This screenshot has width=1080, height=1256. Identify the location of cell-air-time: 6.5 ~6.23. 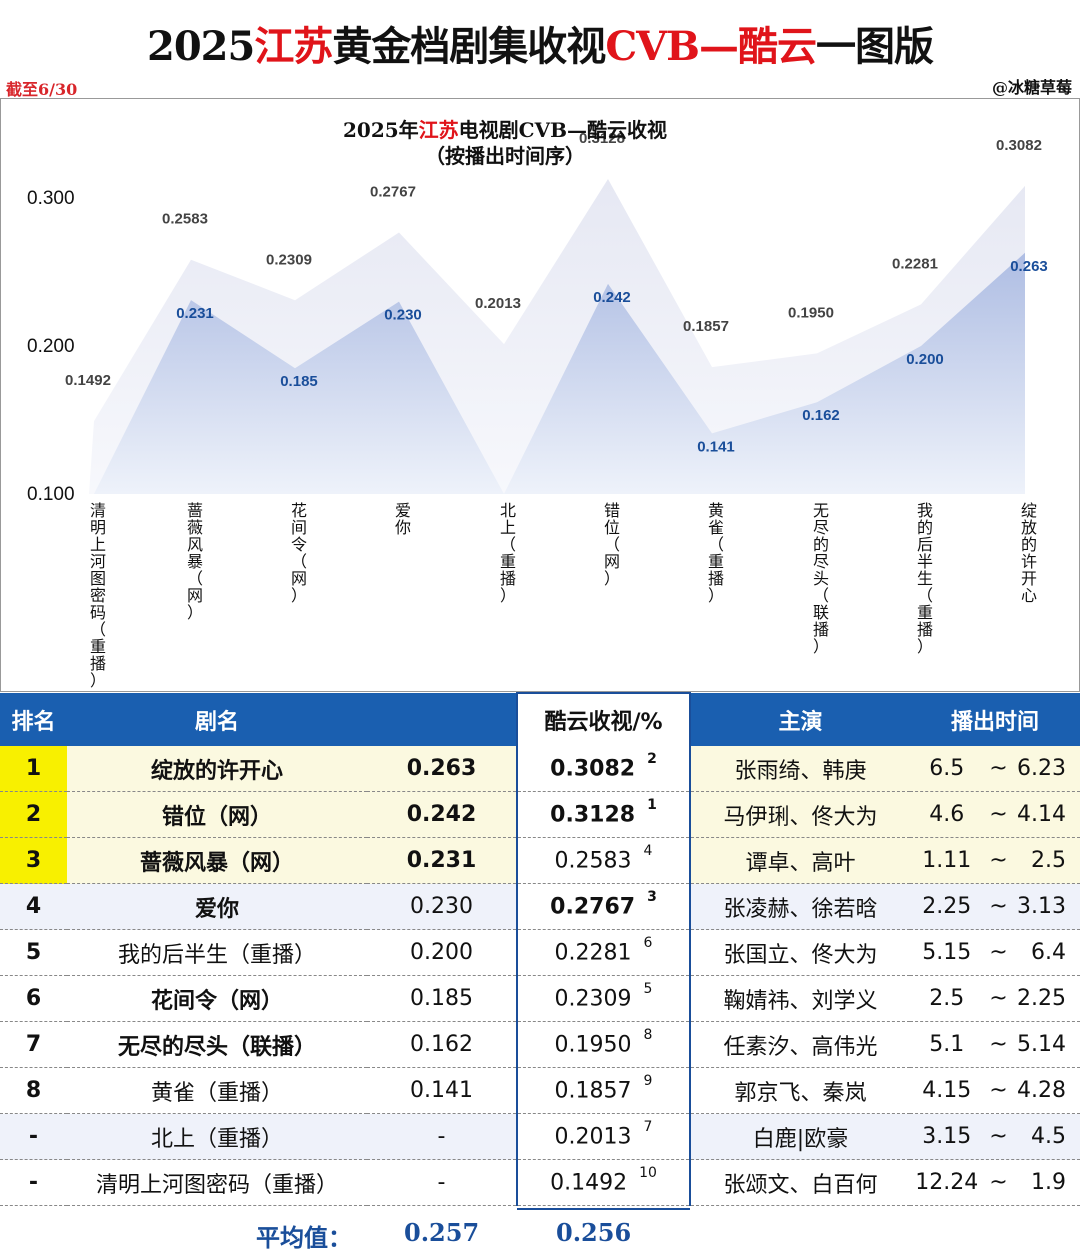
(995, 769).